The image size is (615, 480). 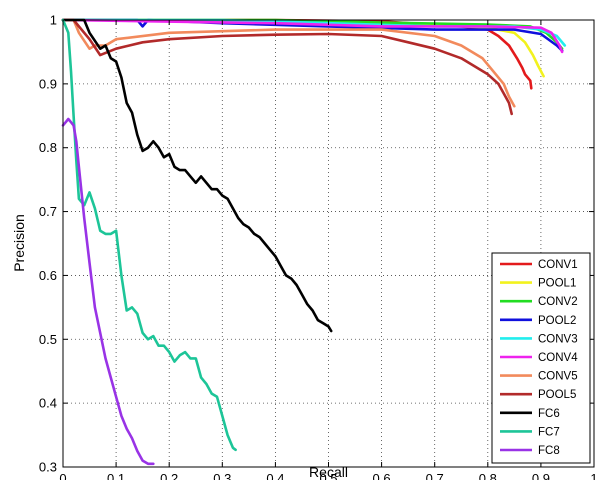 What do you see at coordinates (557, 321) in the screenshot?
I see `legend-label: POOL2` at bounding box center [557, 321].